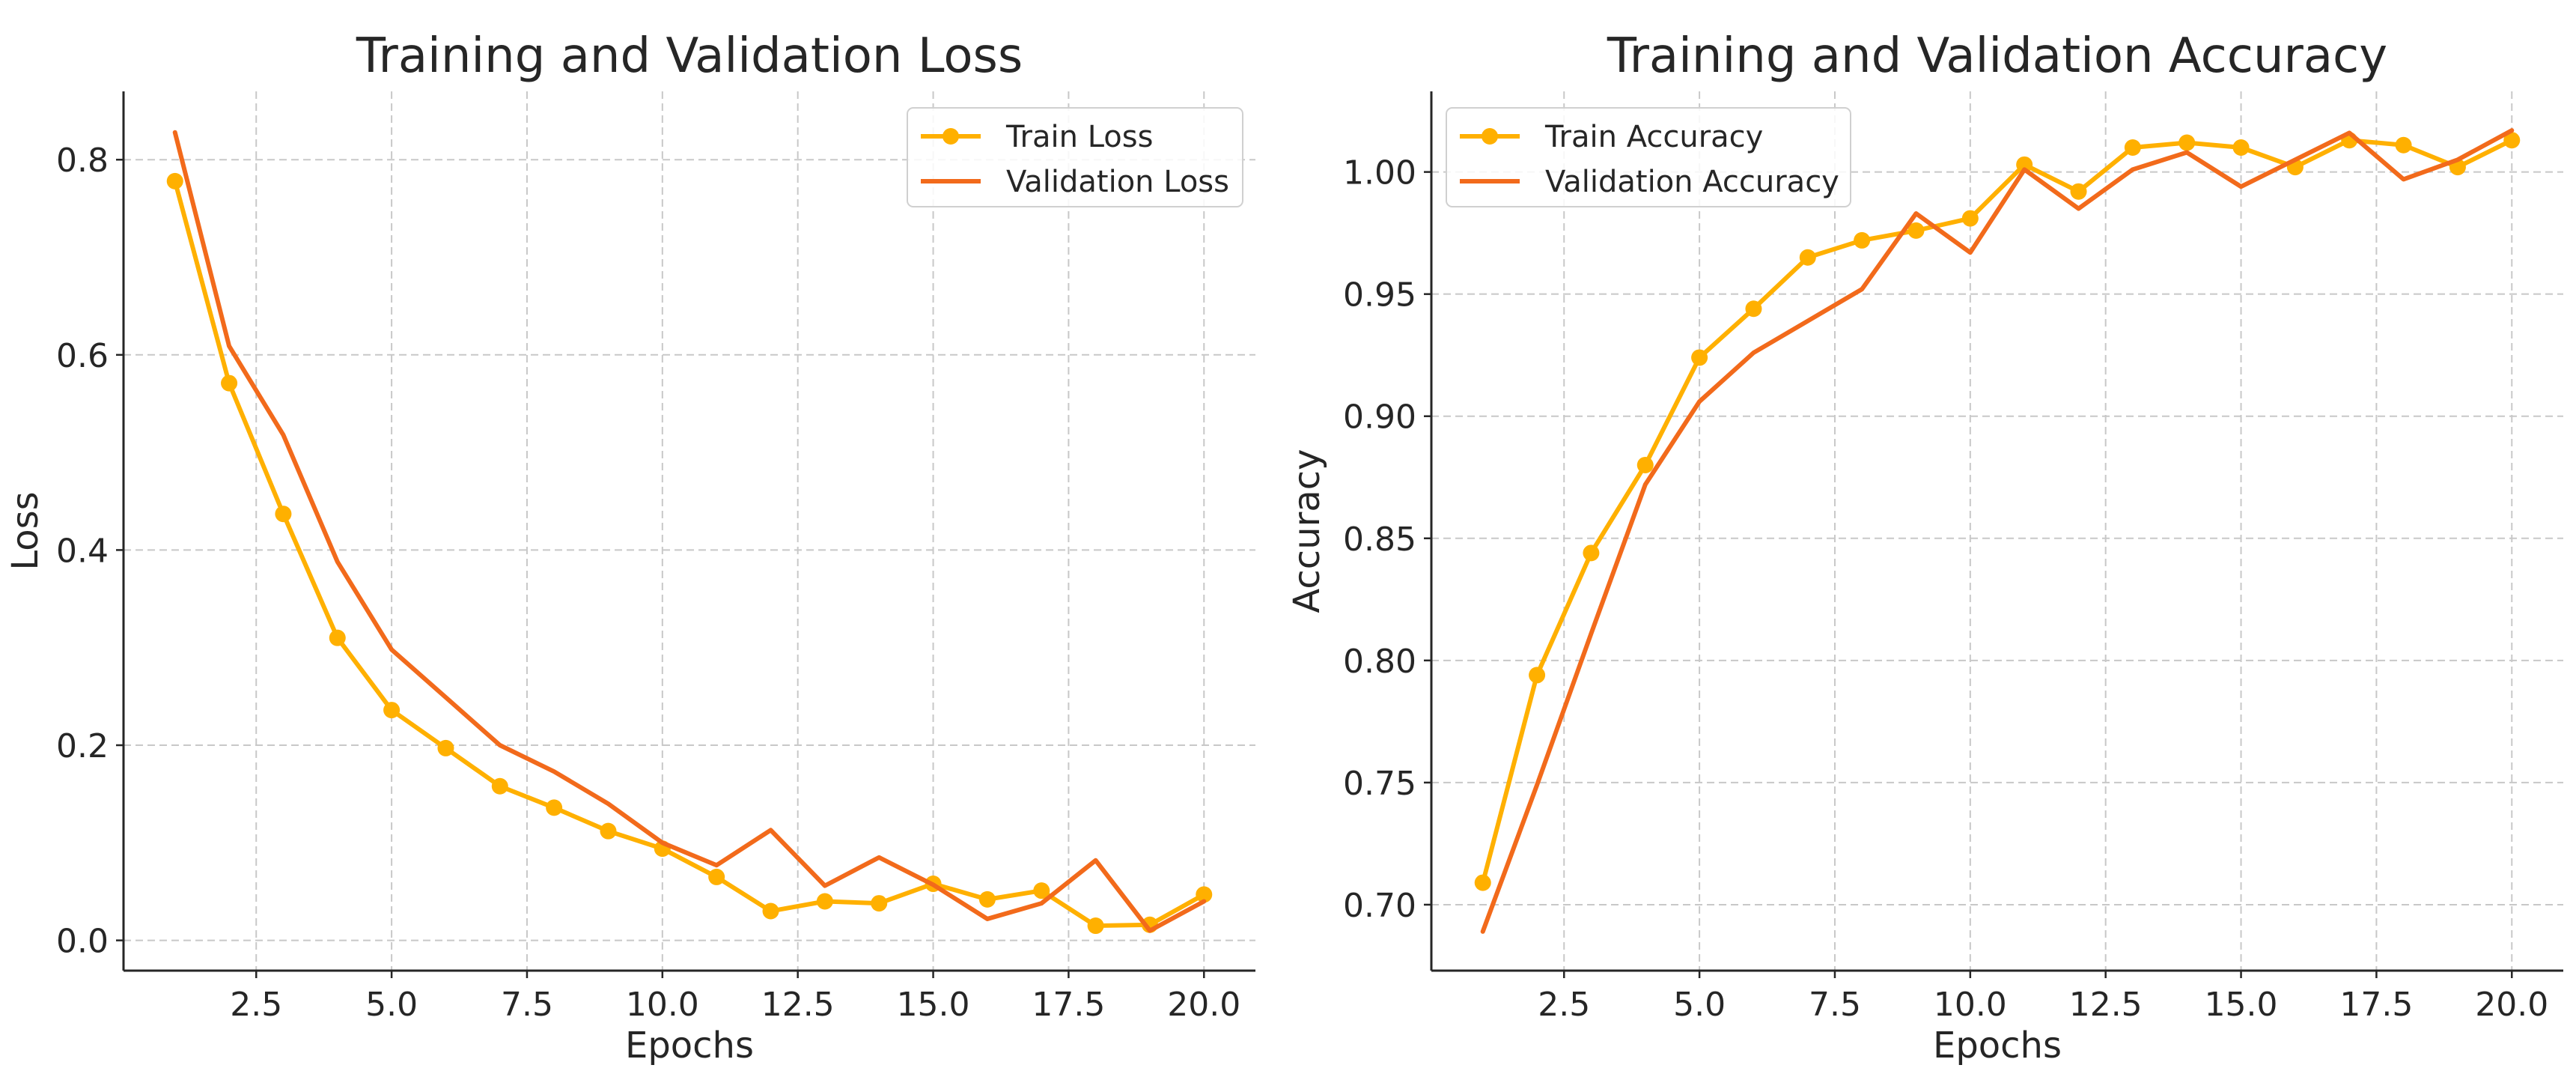 Image resolution: width=2576 pixels, height=1068 pixels. I want to click on y-tick-label: 0.80, so click(1379, 662).